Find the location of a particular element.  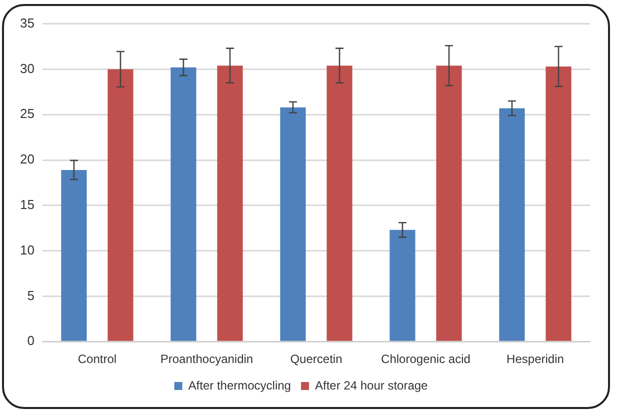

legend-label: After thermocycling is located at coordinates (239, 385).